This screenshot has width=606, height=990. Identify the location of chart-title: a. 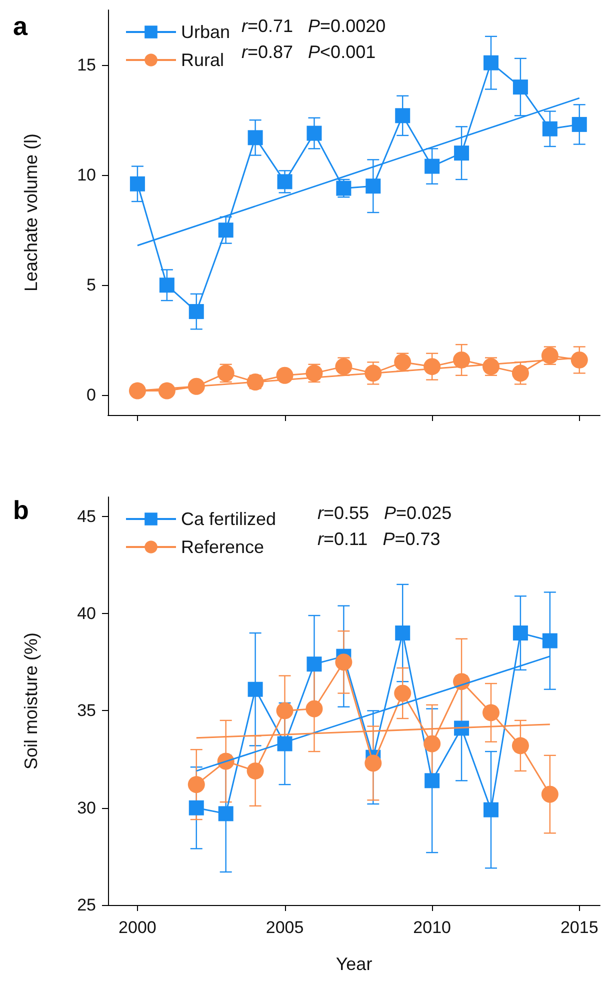
(20, 26).